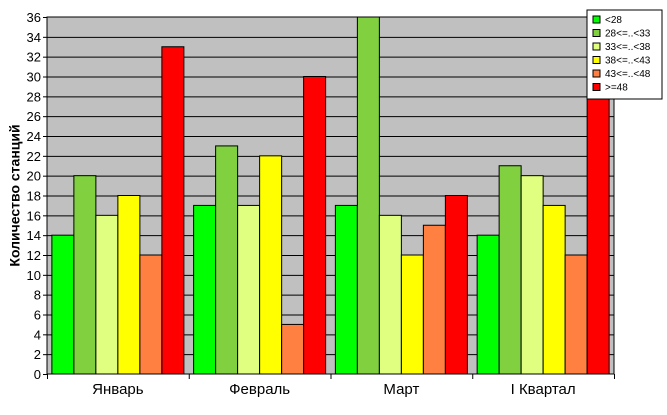 This screenshot has width=667, height=415. What do you see at coordinates (37, 374) in the screenshot?
I see `y-tick-label: 0` at bounding box center [37, 374].